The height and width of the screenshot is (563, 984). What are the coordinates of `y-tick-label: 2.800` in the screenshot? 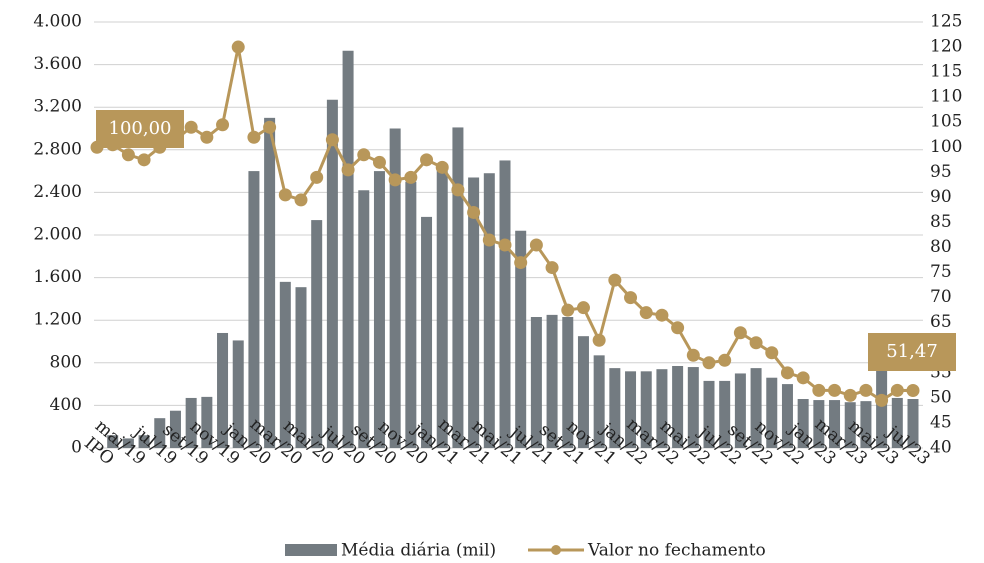 It's located at (57, 149).